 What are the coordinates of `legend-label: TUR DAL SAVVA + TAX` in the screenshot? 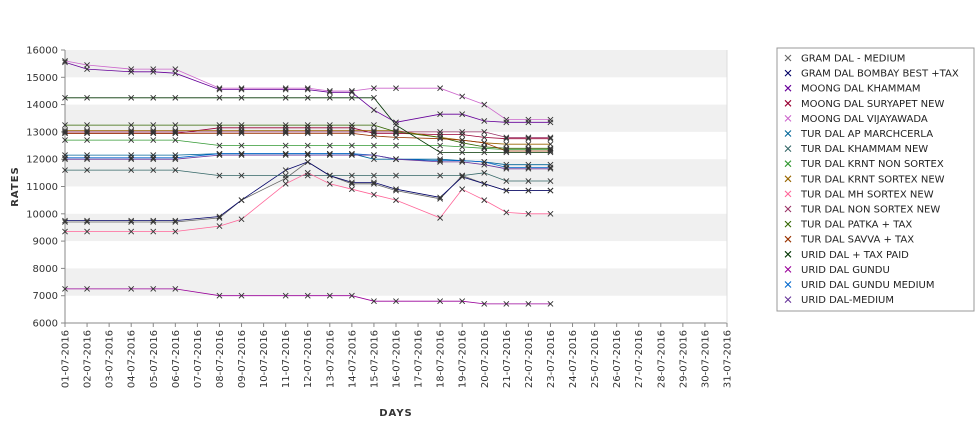 It's located at (857, 240).